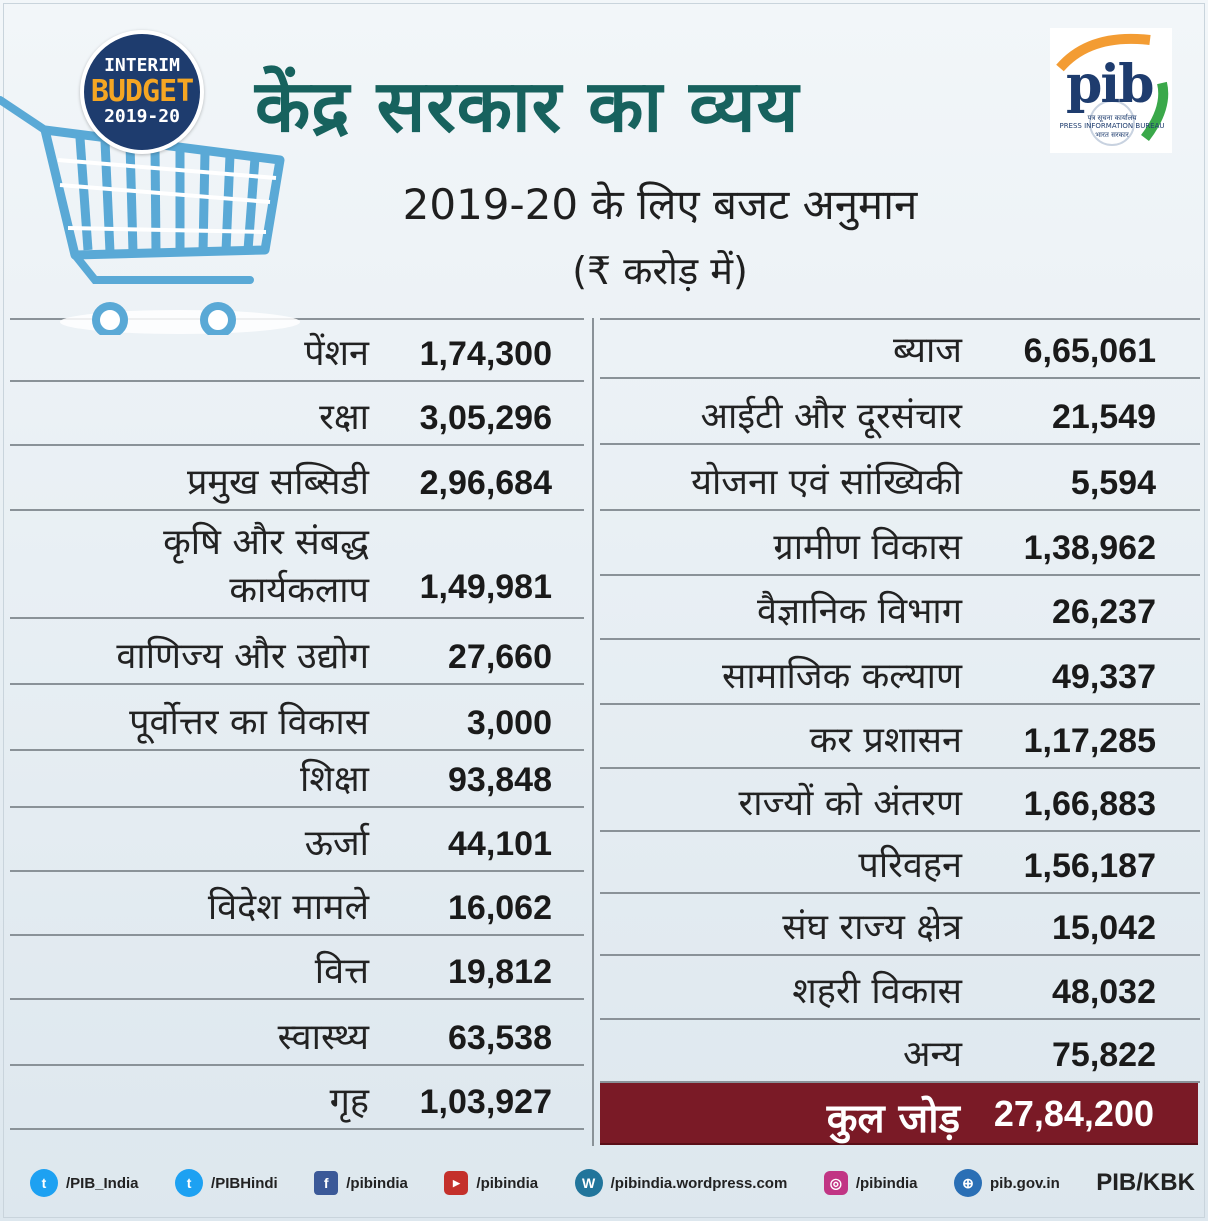  Describe the element at coordinates (485, 1102) in the screenshot. I see `row-value: 1,03,927` at that location.